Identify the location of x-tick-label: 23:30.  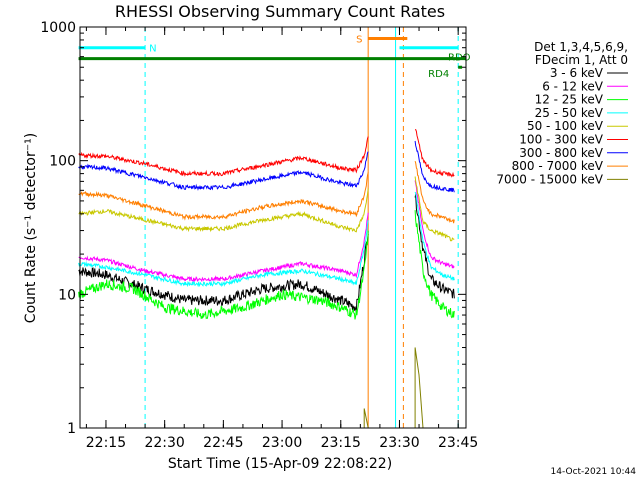
(399, 443).